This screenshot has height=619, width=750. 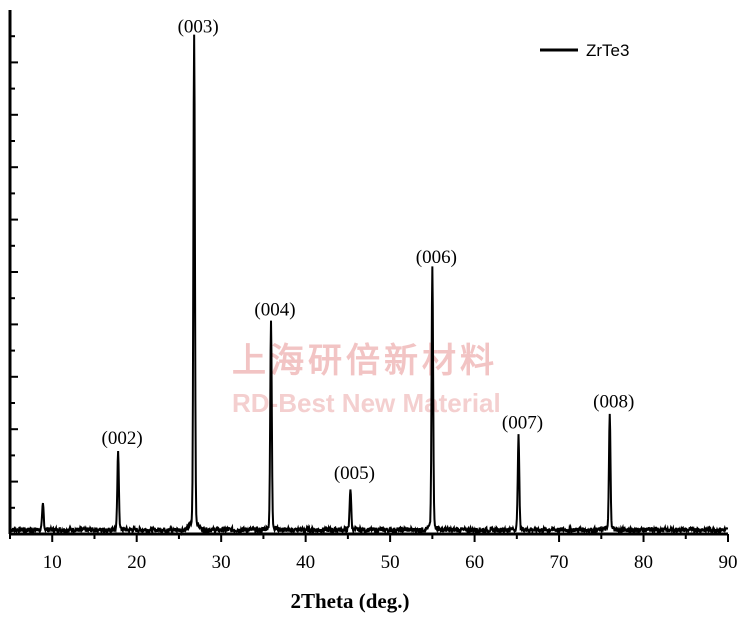 What do you see at coordinates (365, 361) in the screenshot?
I see `watermark-chinese: 上海研倍新材料` at bounding box center [365, 361].